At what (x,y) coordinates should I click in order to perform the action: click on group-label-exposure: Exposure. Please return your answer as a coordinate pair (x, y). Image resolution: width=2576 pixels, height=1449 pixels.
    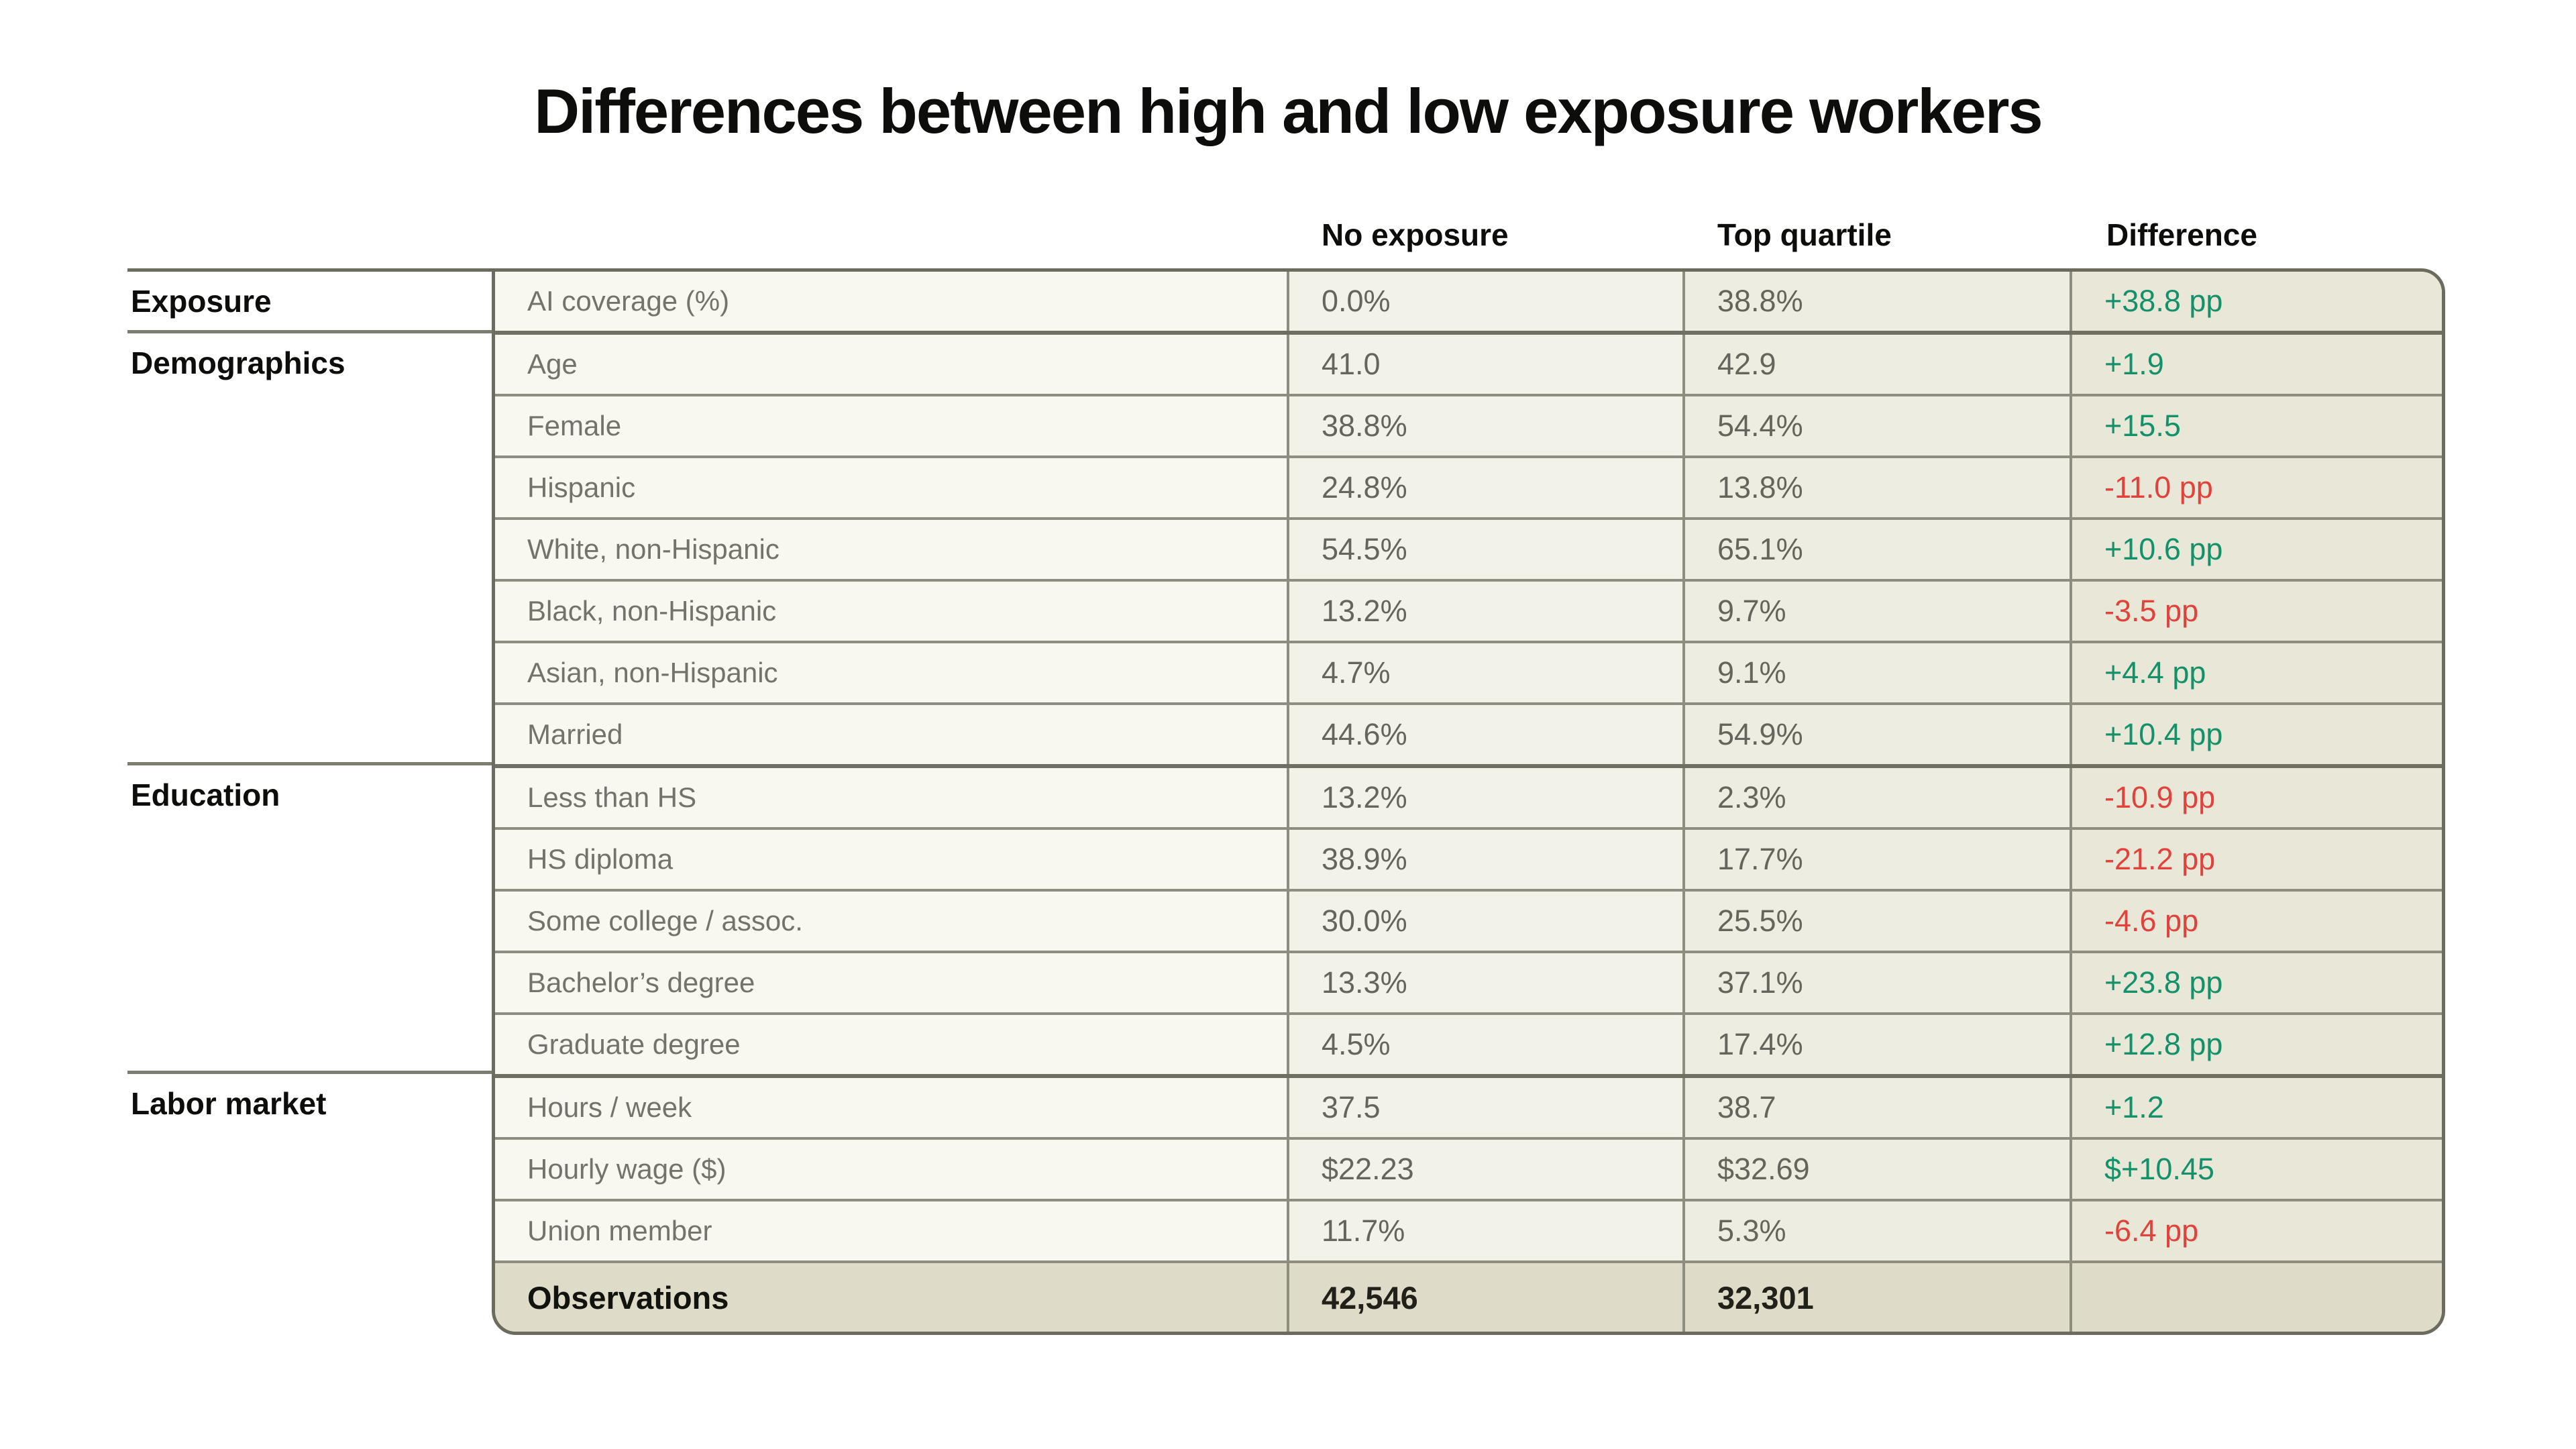
    Looking at the image, I should click on (201, 301).